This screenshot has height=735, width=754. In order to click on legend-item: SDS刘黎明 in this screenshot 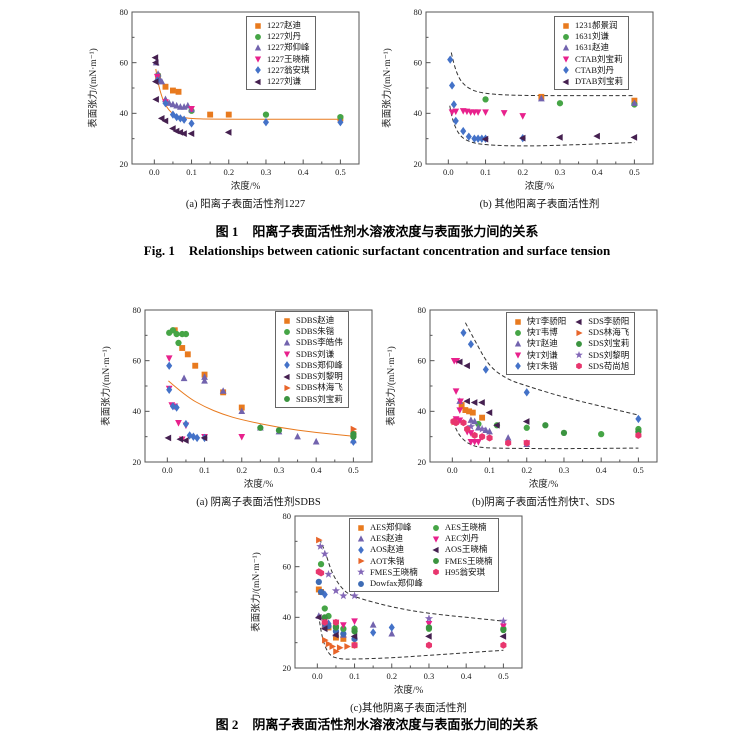, I will do `click(601, 355)`.